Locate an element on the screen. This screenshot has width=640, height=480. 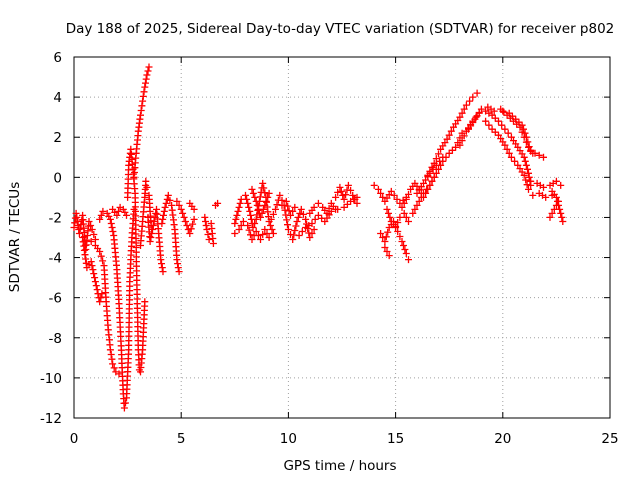
y-tick-label: -12 is located at coordinates (51, 419).